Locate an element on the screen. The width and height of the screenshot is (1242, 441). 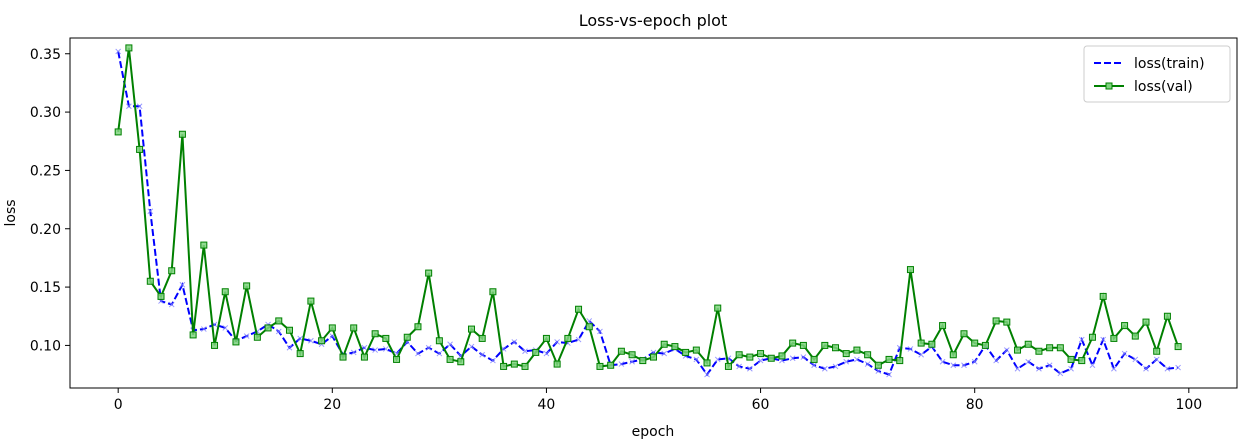
x-tick-label: 0 is located at coordinates (118, 405).